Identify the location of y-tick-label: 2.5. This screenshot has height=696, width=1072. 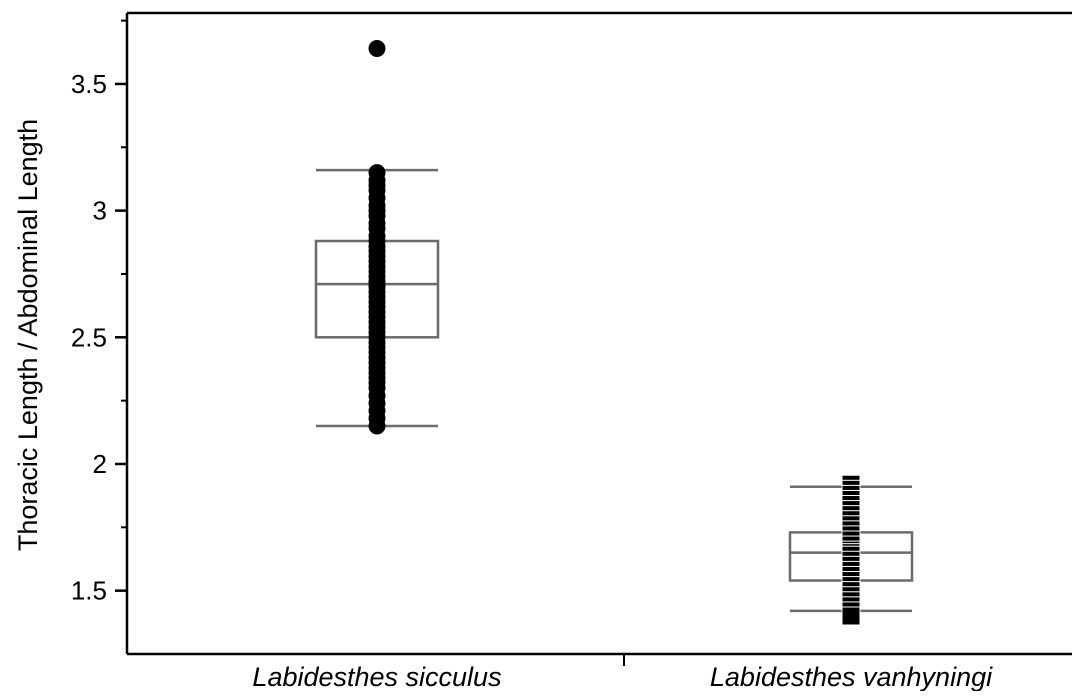
(89, 337).